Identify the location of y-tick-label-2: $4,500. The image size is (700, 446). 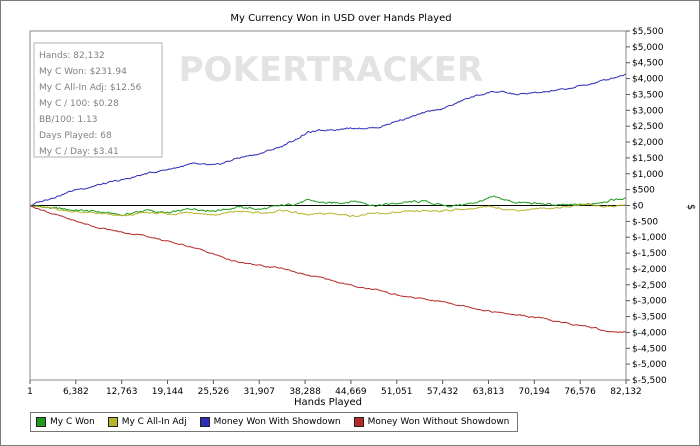
(648, 64).